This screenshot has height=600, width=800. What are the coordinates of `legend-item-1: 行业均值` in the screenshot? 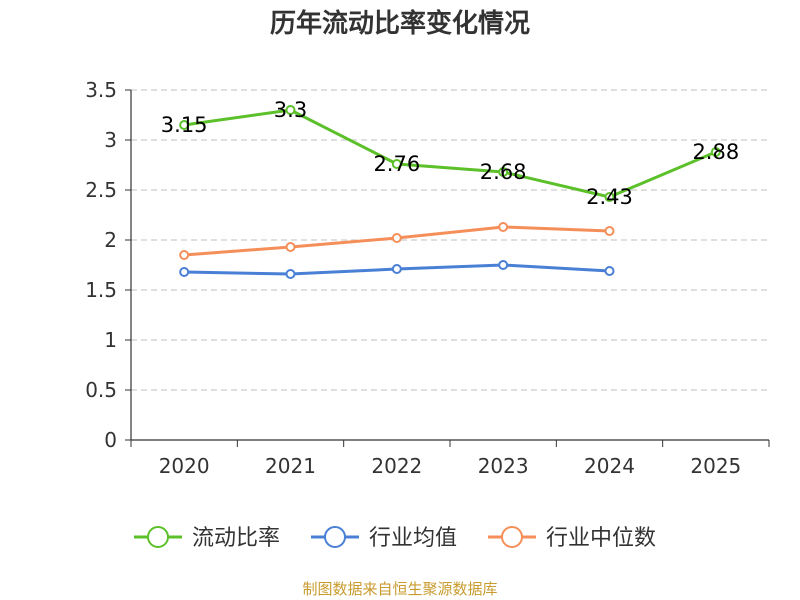 It's located at (384, 538).